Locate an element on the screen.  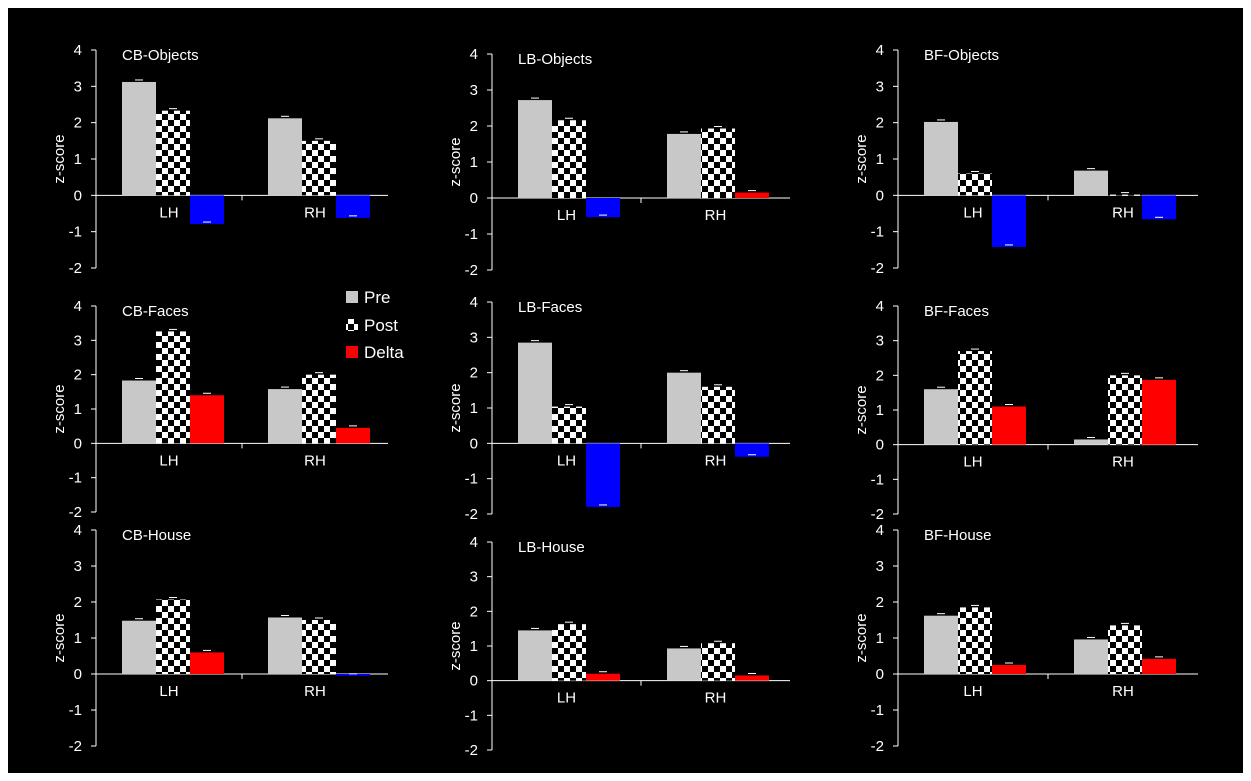
bar-pre-lh is located at coordinates (139, 647).